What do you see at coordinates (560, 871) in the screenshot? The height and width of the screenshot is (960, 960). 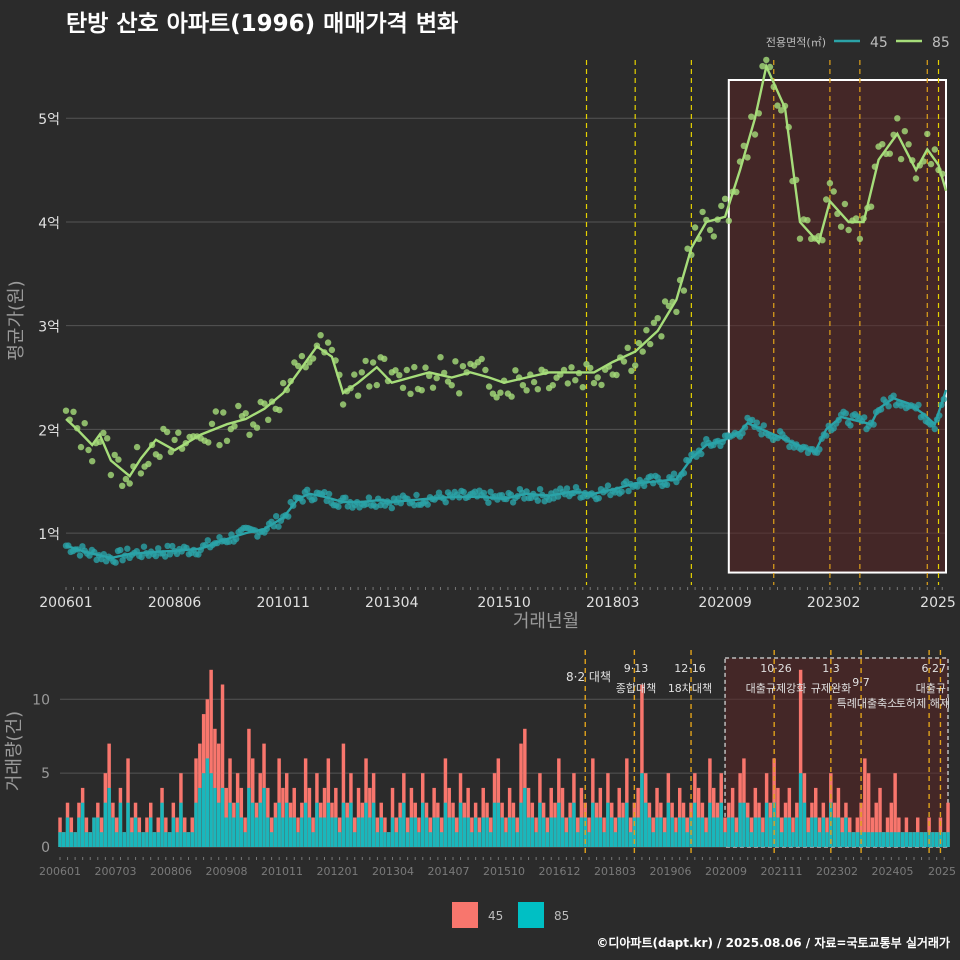 I see `vol-x-tick-label: 201612` at bounding box center [560, 871].